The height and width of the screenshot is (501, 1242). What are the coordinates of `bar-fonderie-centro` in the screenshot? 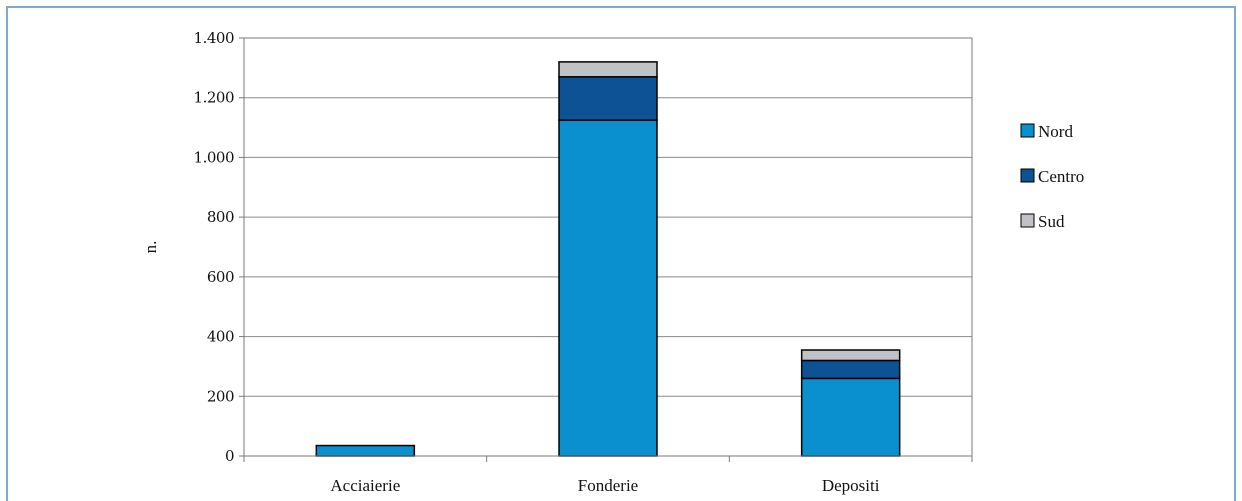 It's located at (608, 98).